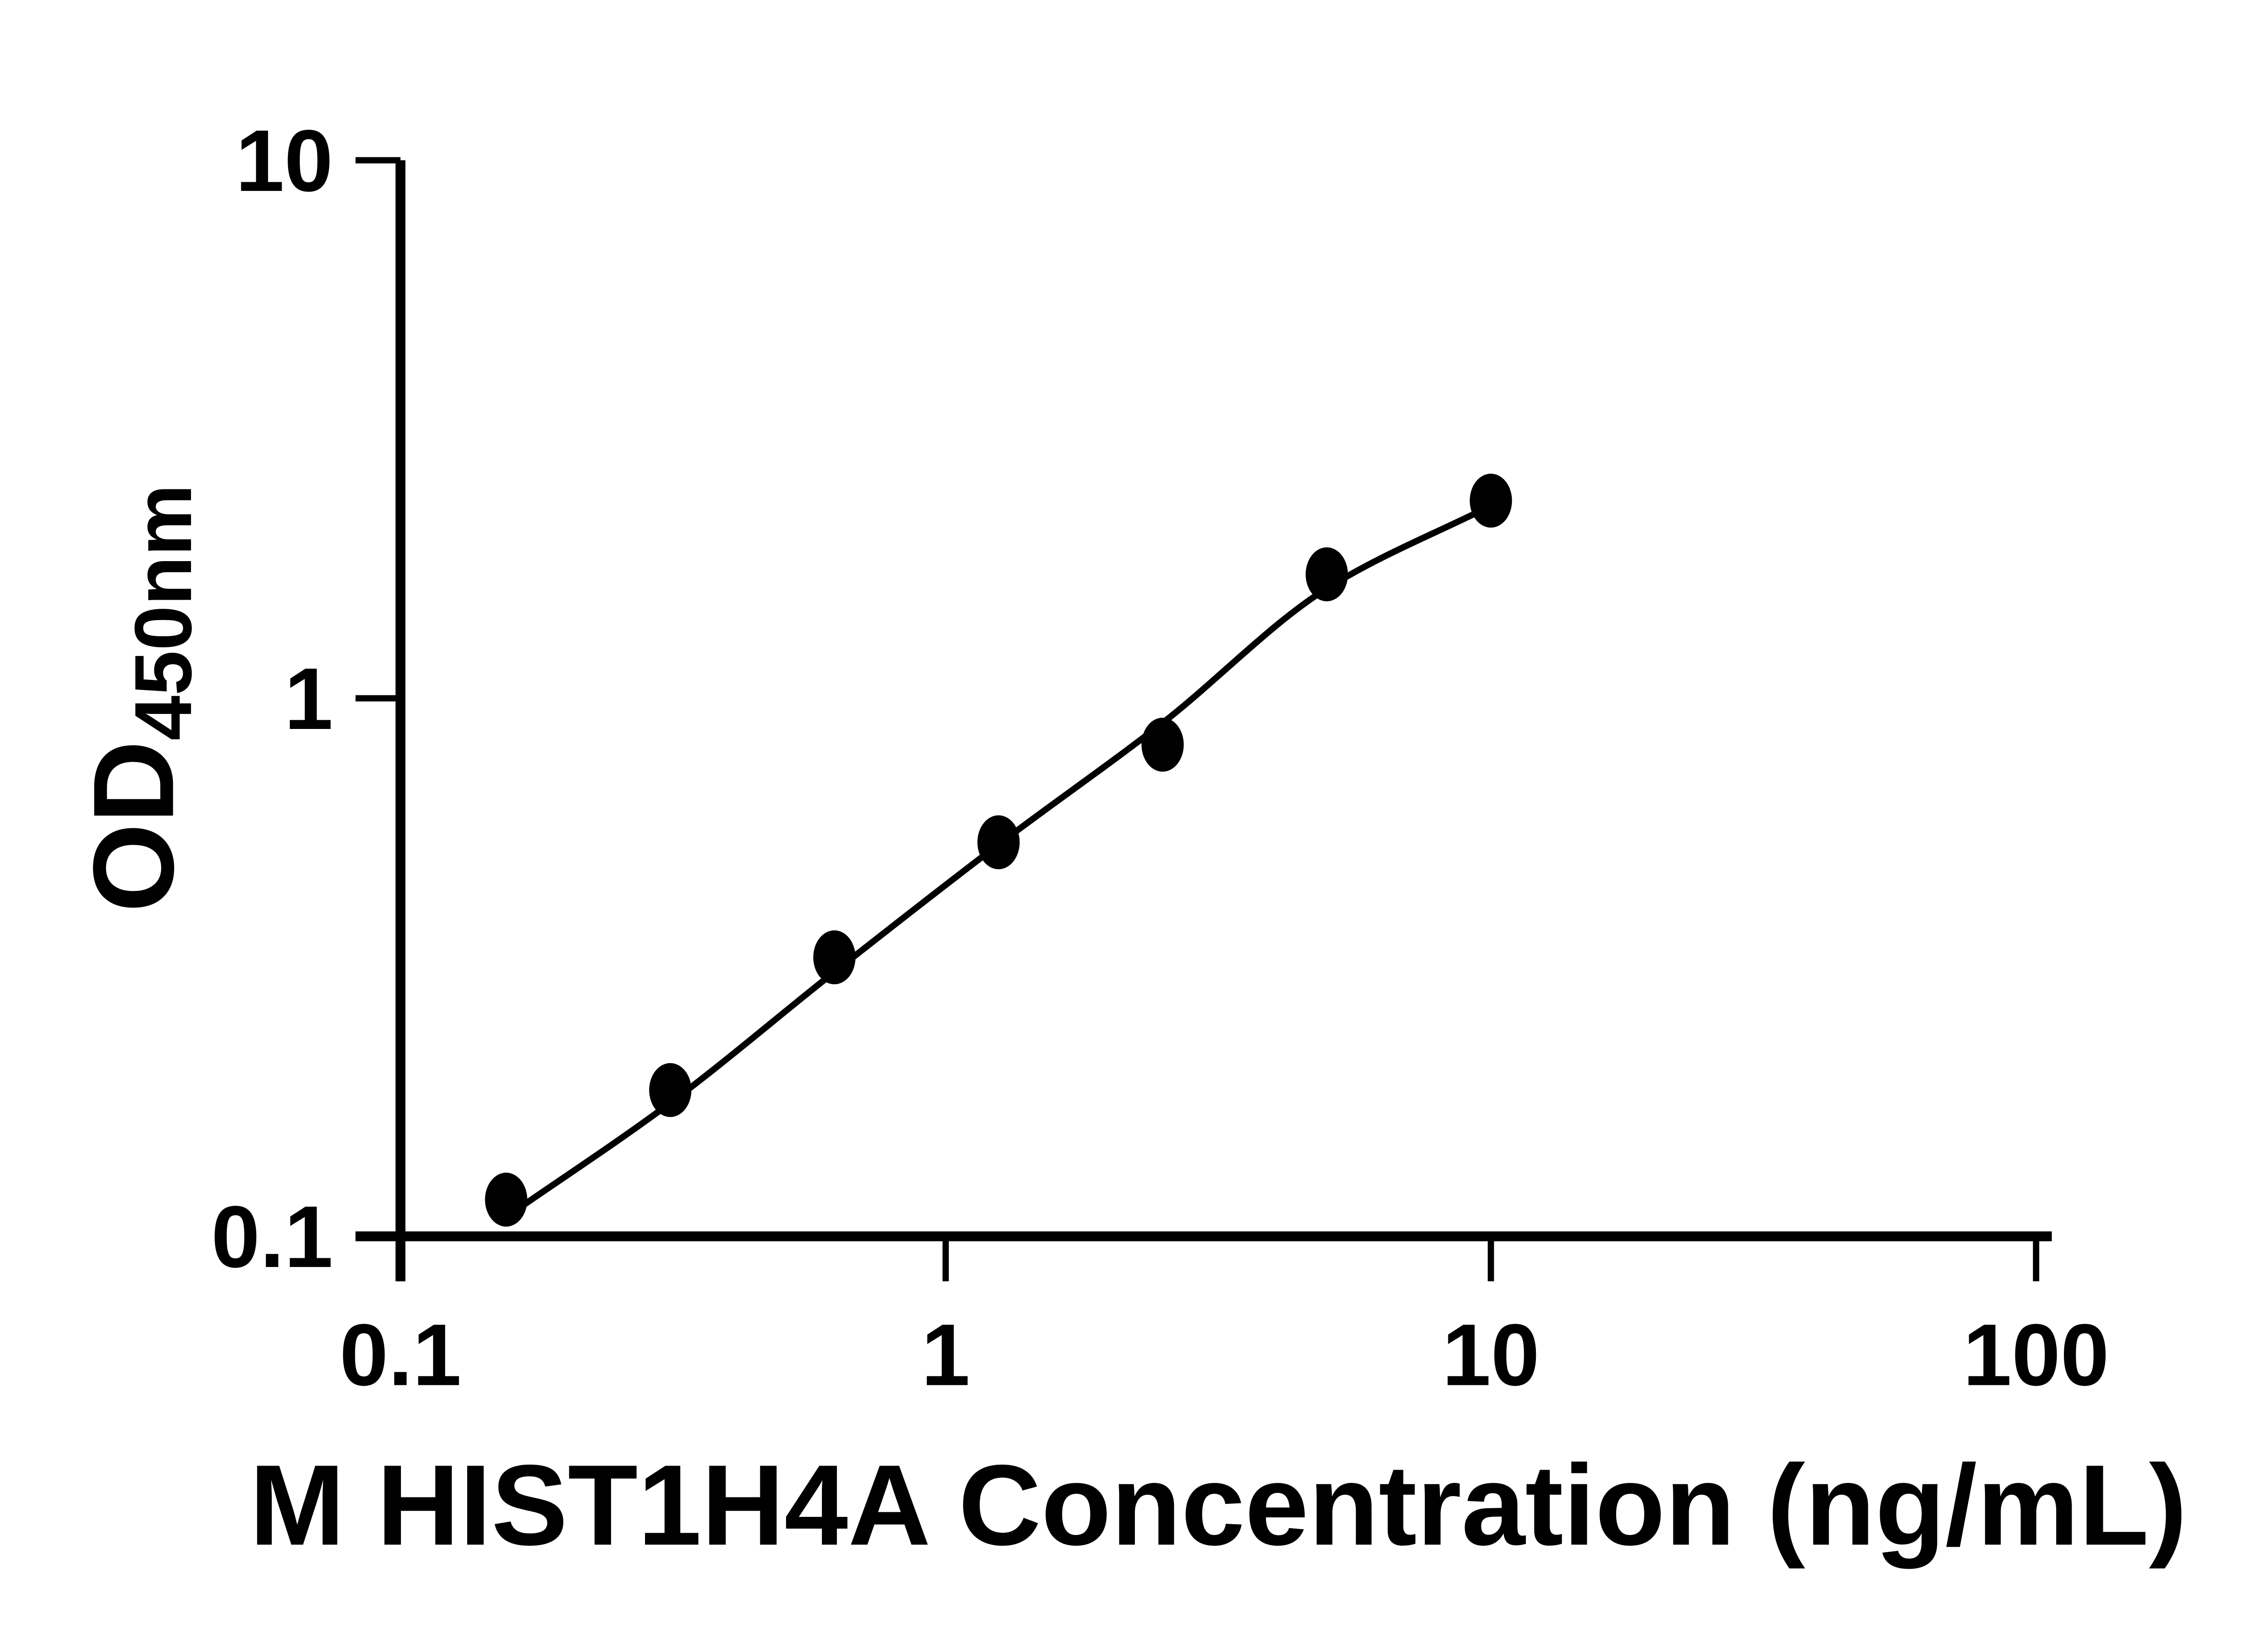 This screenshot has width=2268, height=1633. Describe the element at coordinates (1491, 1354) in the screenshot. I see `x-tick-label: 10` at that location.